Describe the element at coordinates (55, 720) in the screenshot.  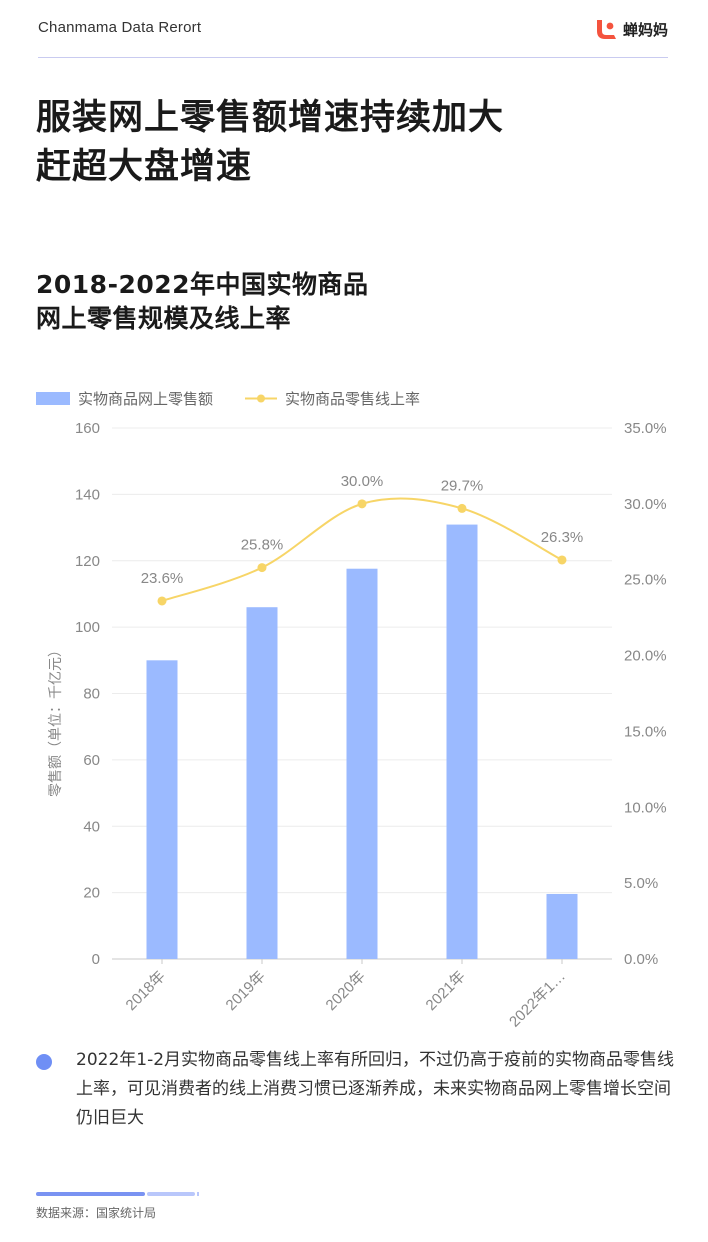
I see `y-axis-label: 零售额（单位：千亿元）` at that location.